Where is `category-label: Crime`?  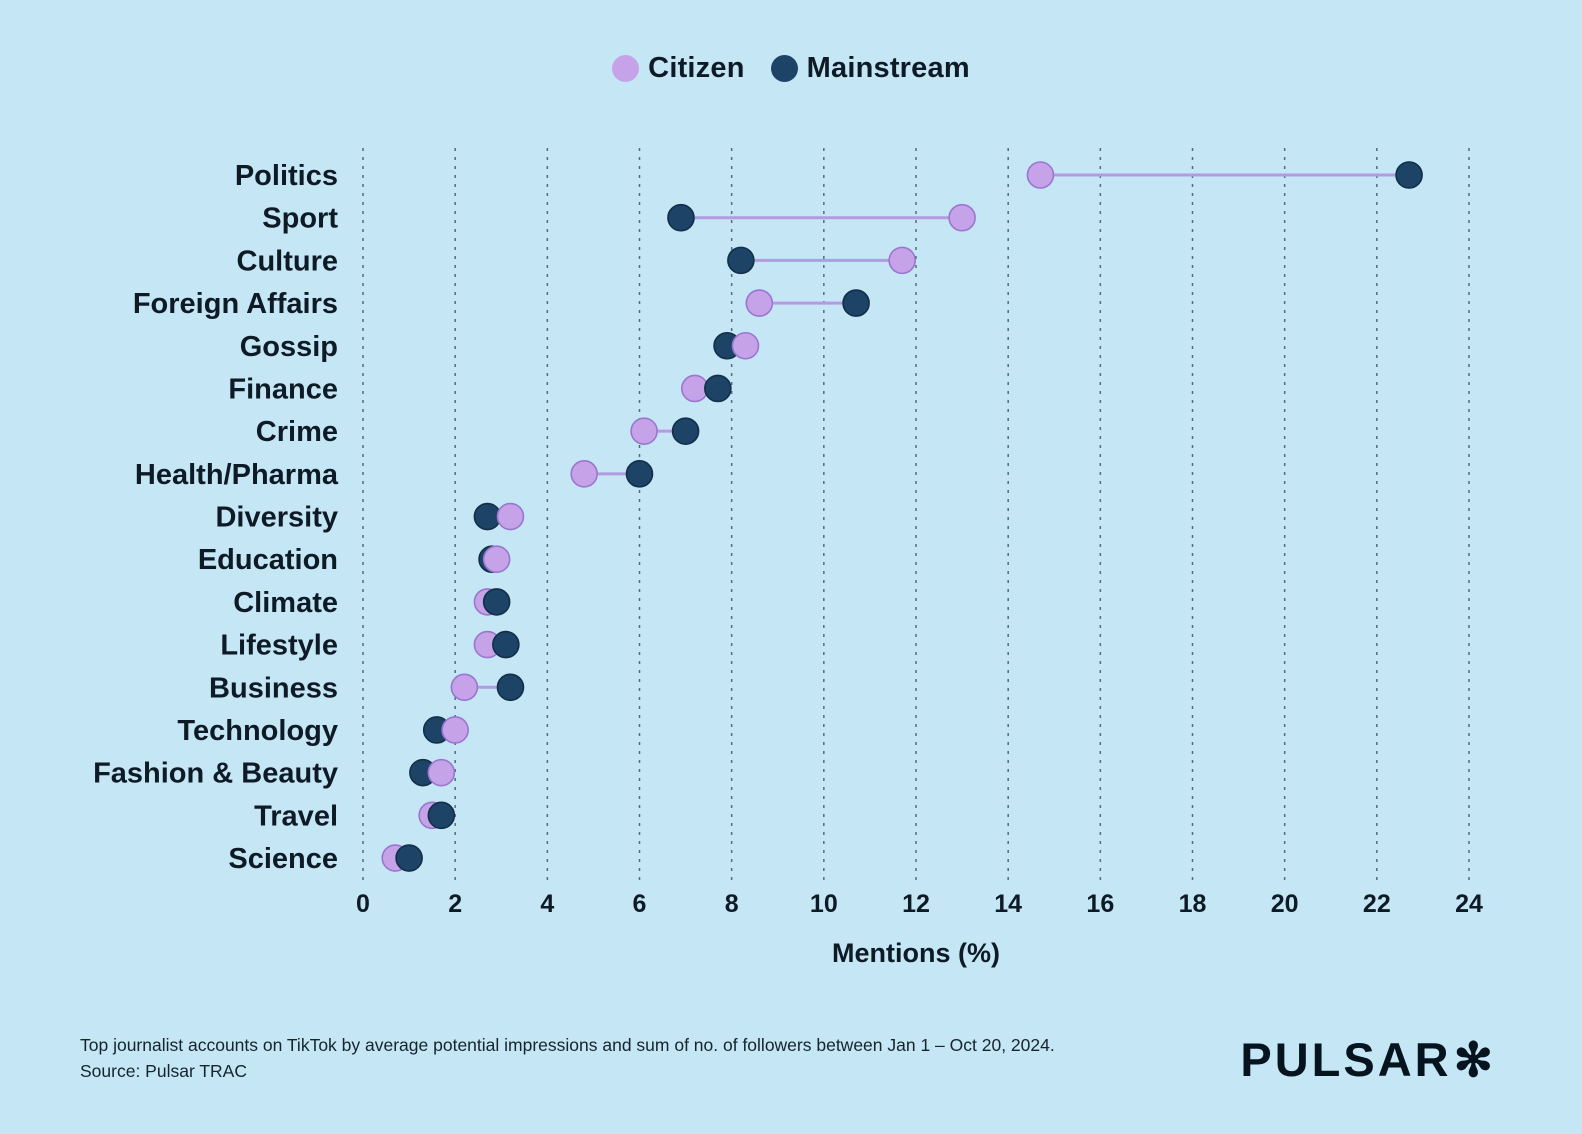 category-label: Crime is located at coordinates (297, 432).